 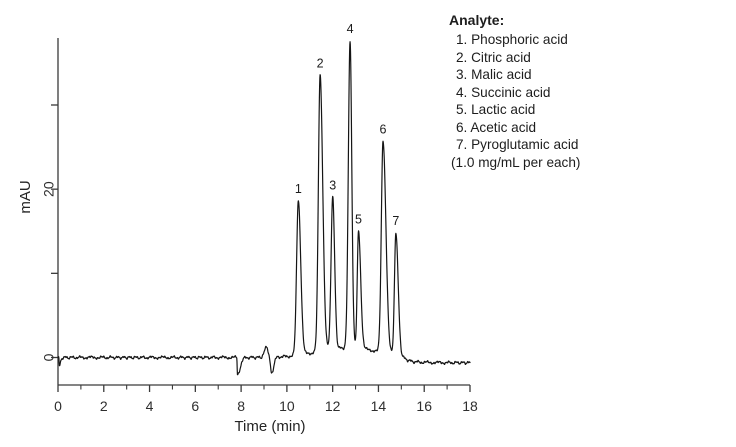 What do you see at coordinates (379, 406) in the screenshot?
I see `x-tick-label: 14` at bounding box center [379, 406].